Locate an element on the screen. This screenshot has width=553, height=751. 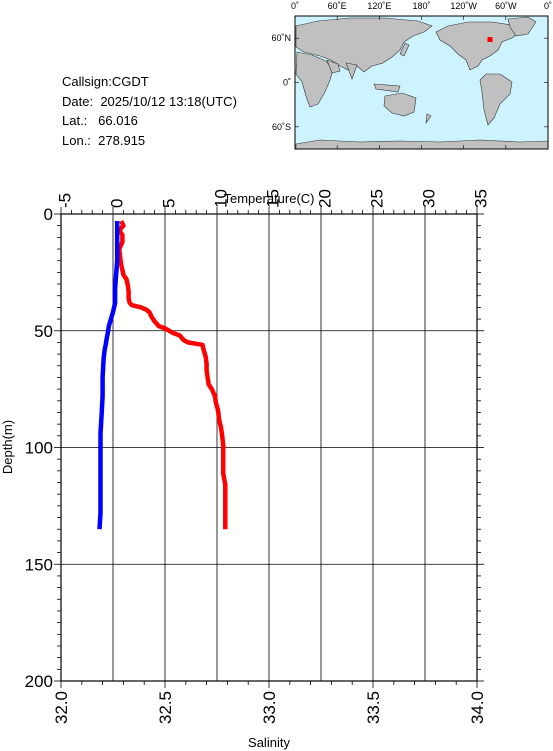
depth-tick-labels: 0 50 100 150 200 is located at coordinates (39, 448).